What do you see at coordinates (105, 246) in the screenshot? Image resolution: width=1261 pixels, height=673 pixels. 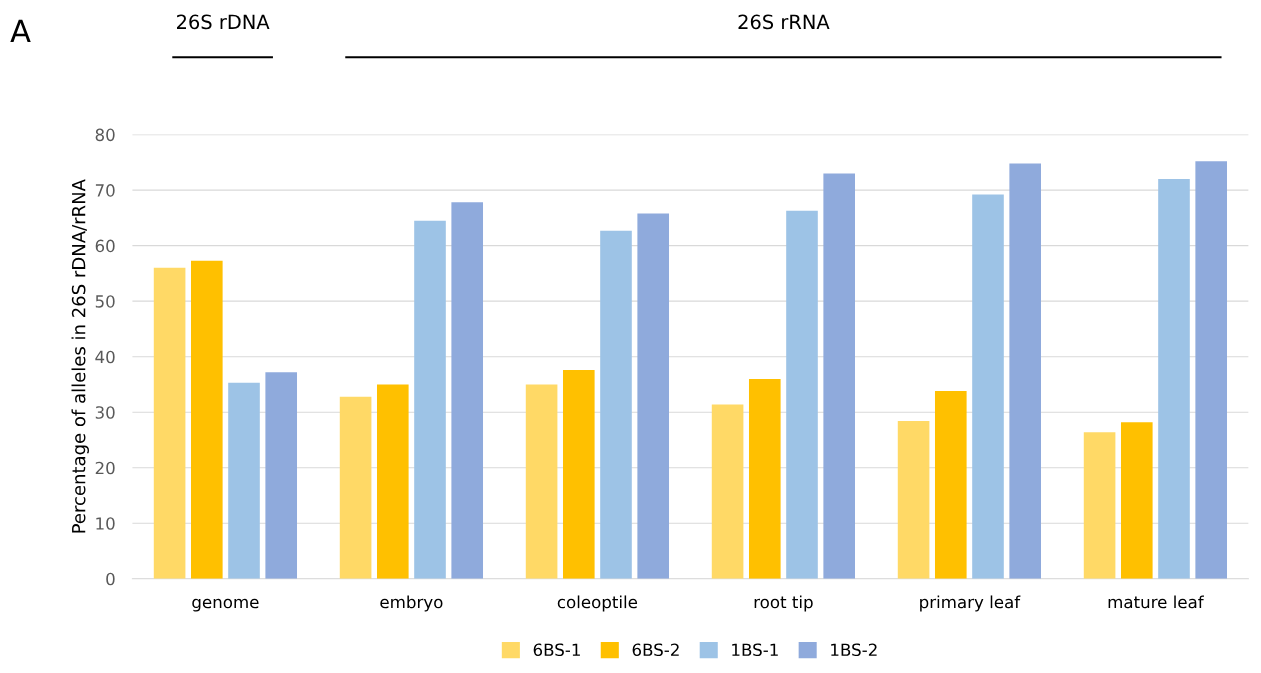 I see `y-tick-label: 60` at bounding box center [105, 246].